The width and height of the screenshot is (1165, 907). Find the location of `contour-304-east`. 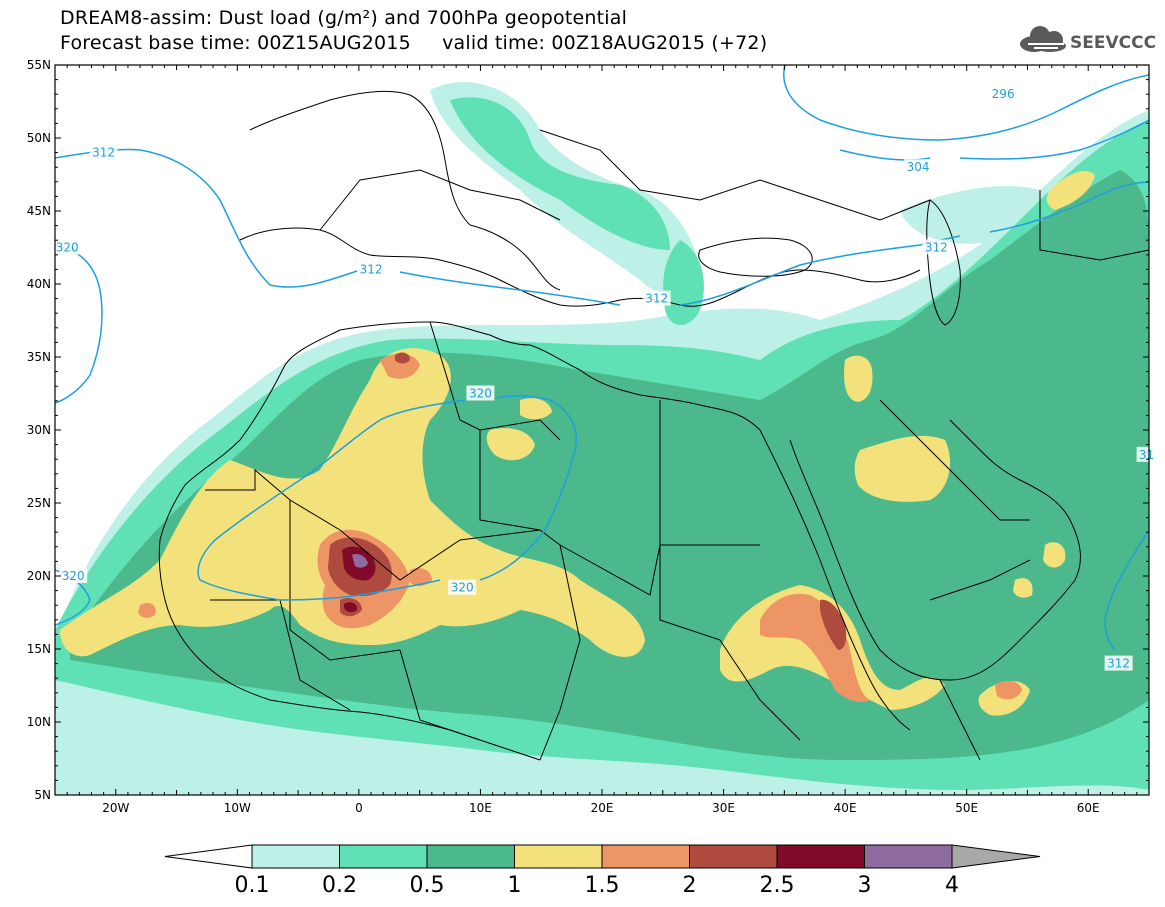

contour-304-east is located at coordinates (885, 155).